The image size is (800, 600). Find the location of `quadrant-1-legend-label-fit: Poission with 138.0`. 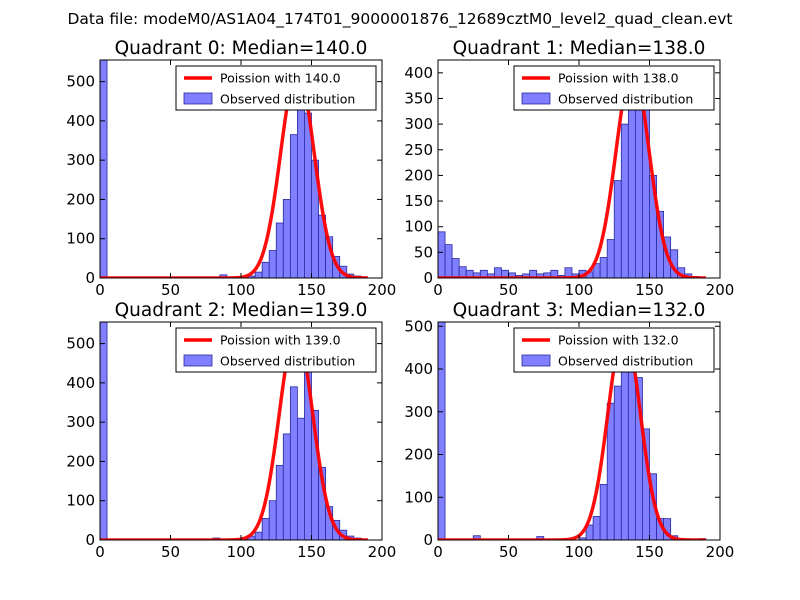

quadrant-1-legend-label-fit: Poission with 138.0 is located at coordinates (618, 78).